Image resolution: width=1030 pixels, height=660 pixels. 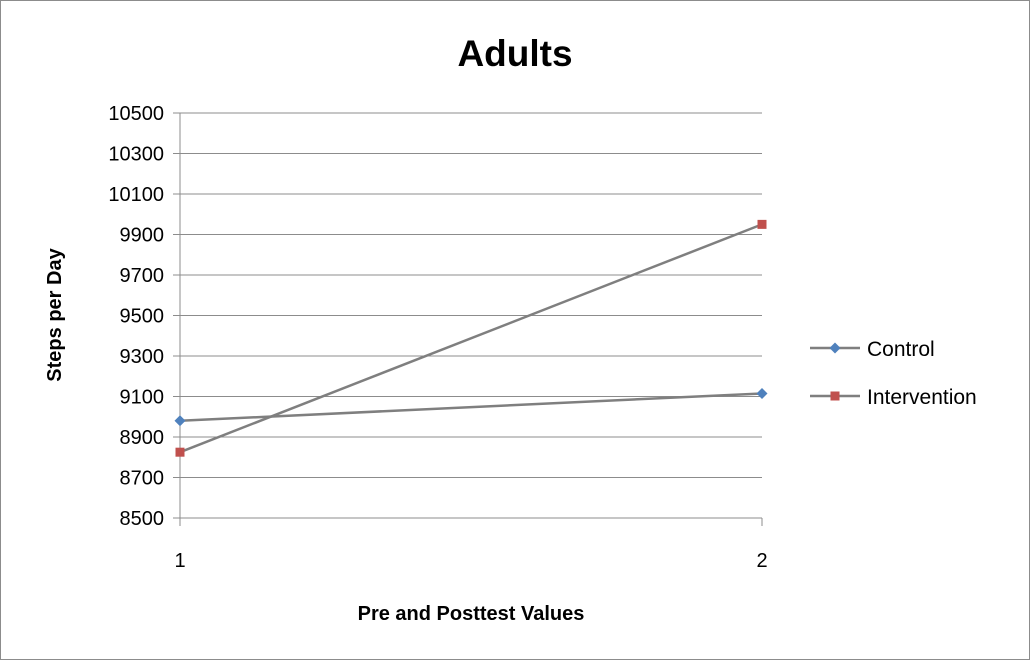 What do you see at coordinates (471, 614) in the screenshot?
I see `x-axis-title: Pre and Posttest Values` at bounding box center [471, 614].